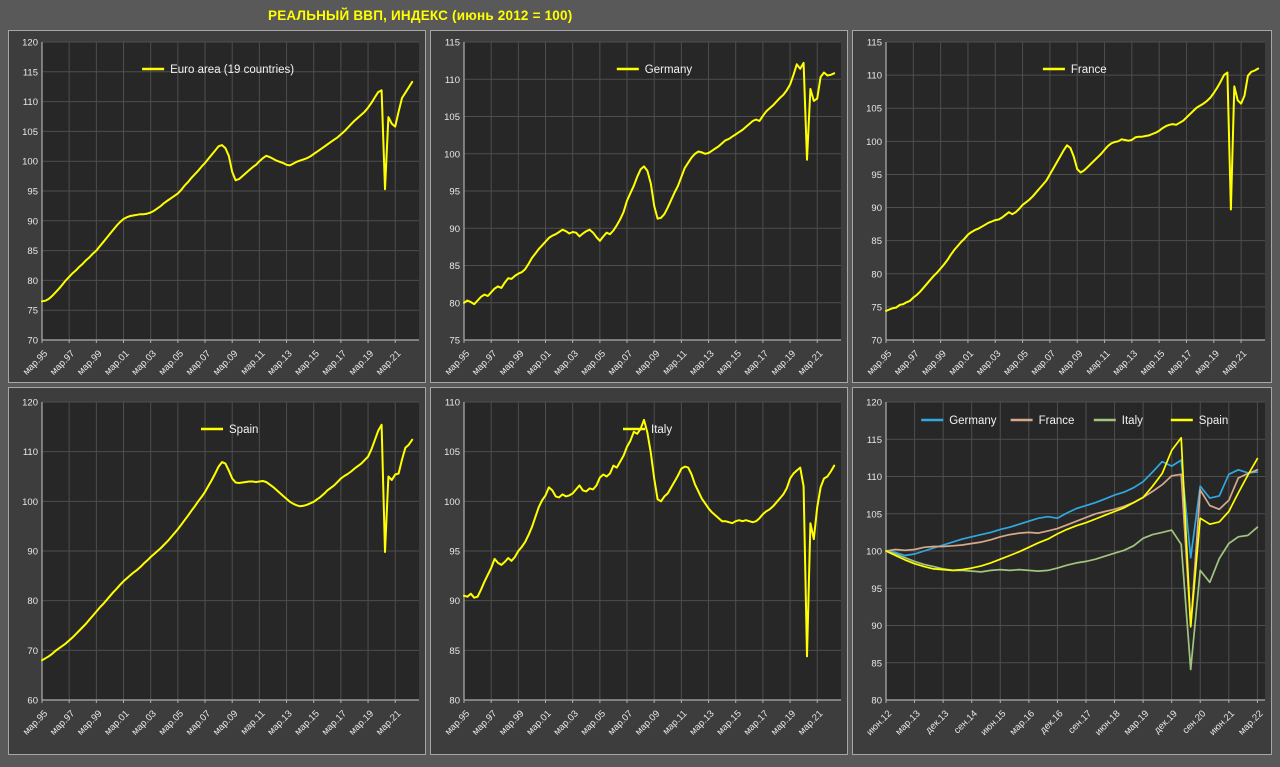  What do you see at coordinates (669, 70) in the screenshot?
I see `svg-text: Germany` at bounding box center [669, 70].